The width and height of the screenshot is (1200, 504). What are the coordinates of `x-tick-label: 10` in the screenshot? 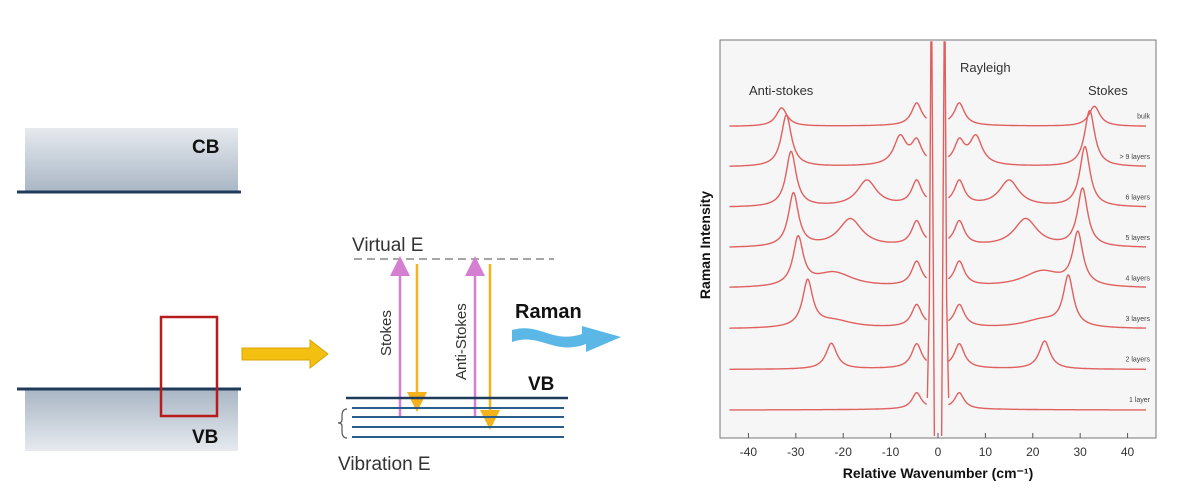 It's located at (986, 452).